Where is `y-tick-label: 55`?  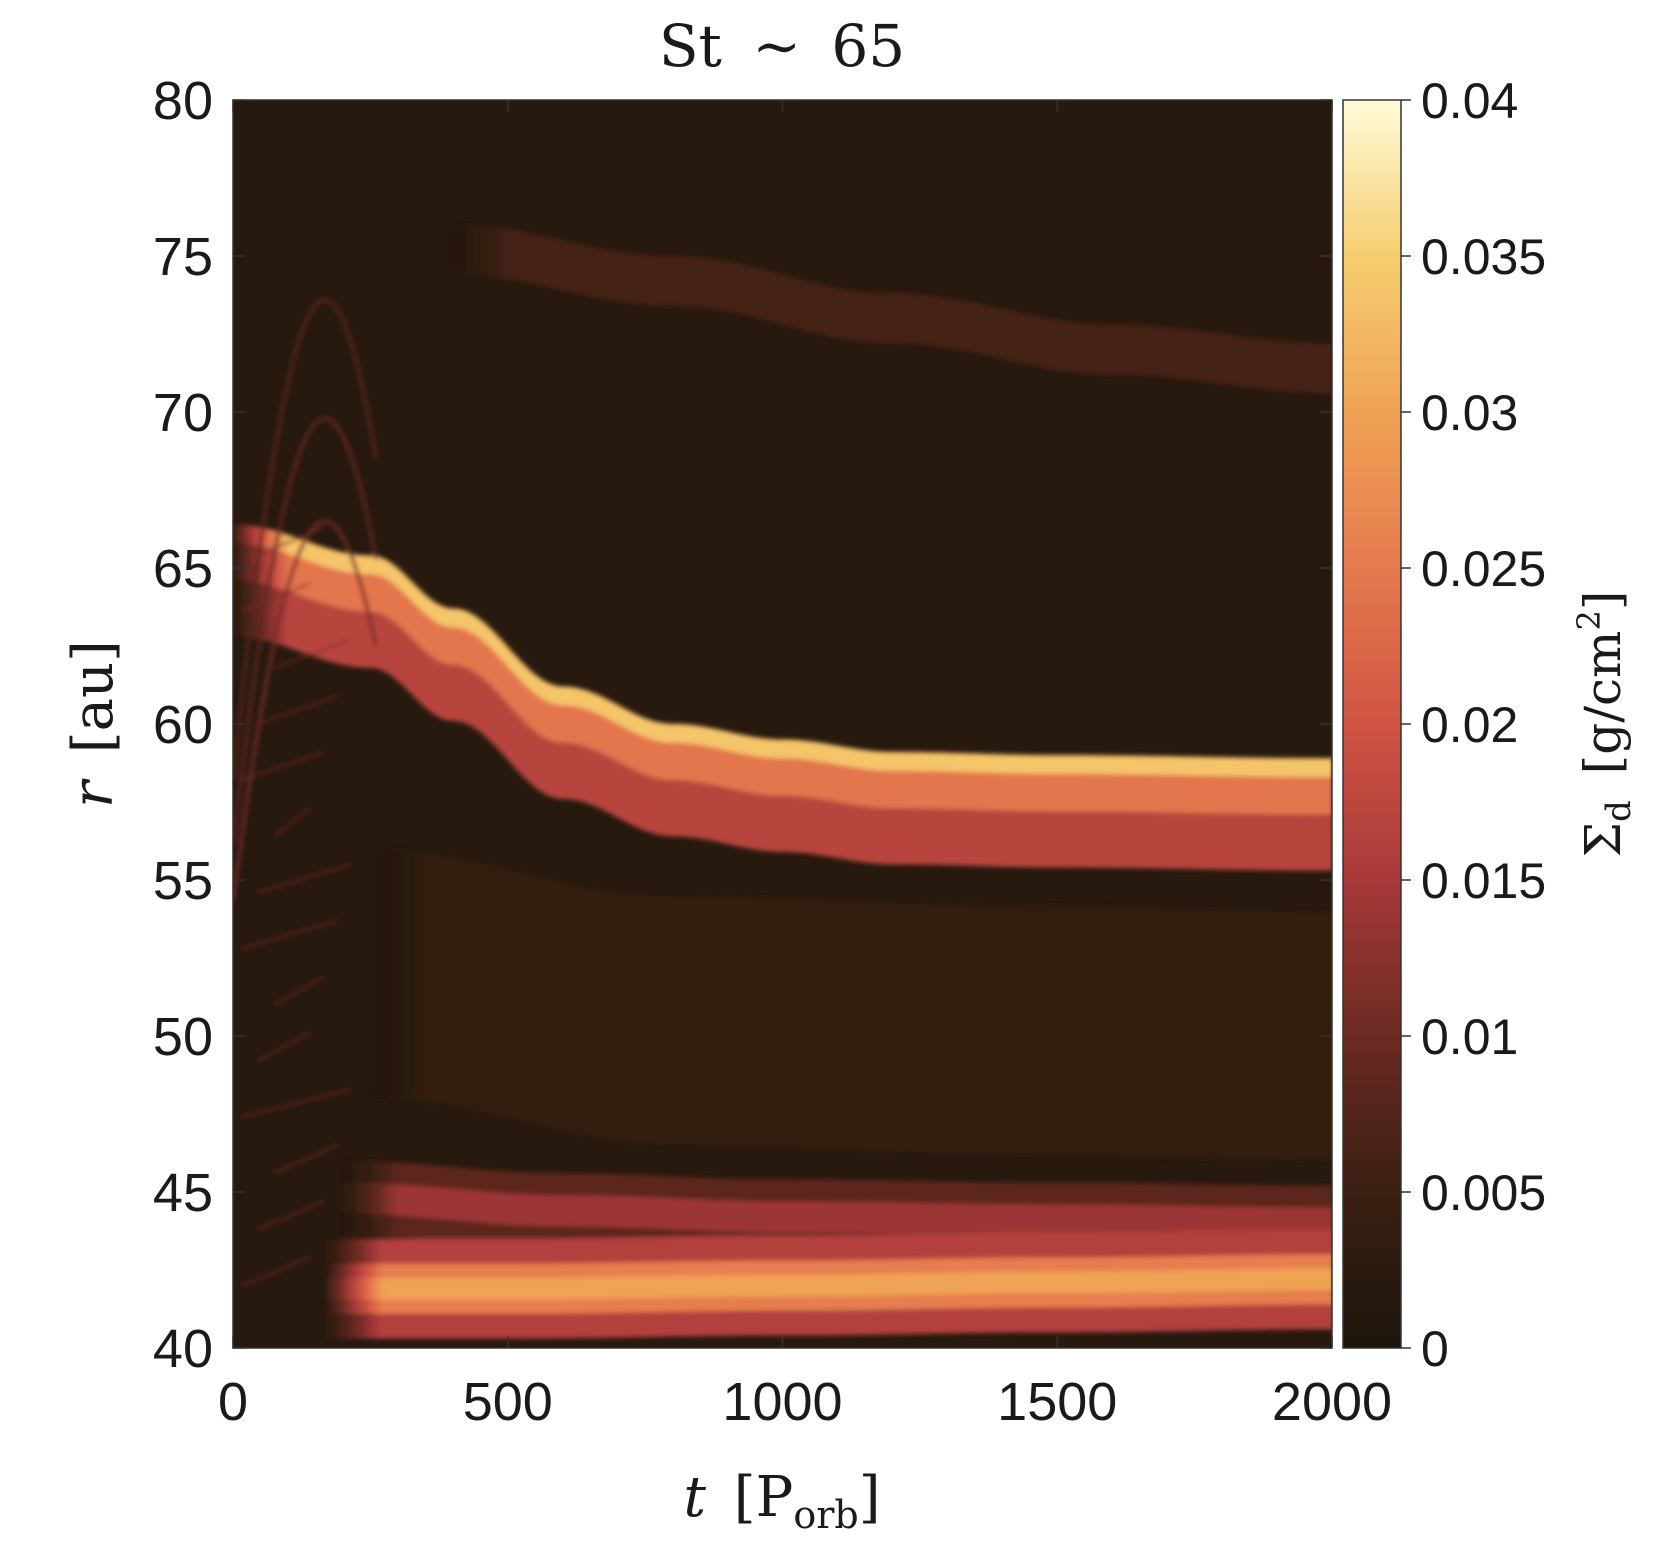 y-tick-label: 55 is located at coordinates (183, 881).